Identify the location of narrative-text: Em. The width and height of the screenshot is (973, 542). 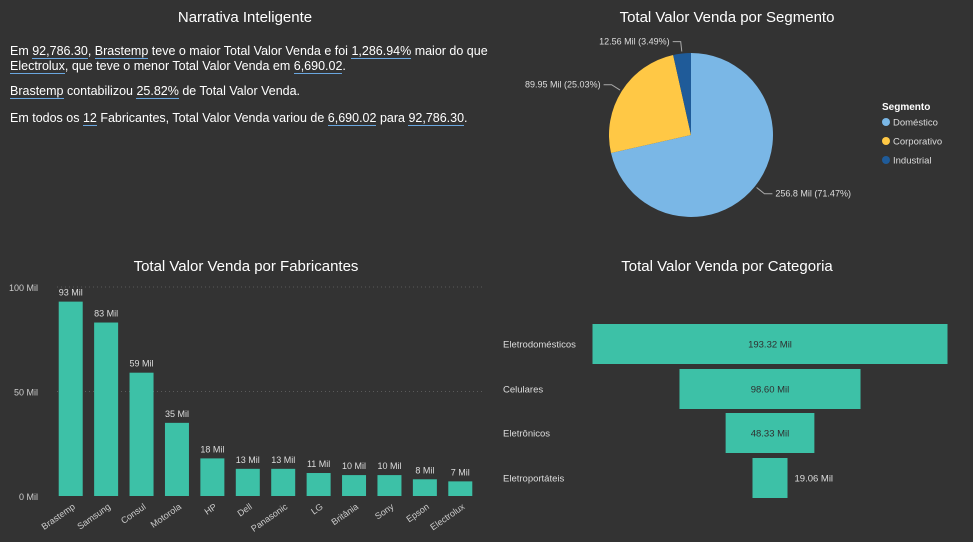
(21, 51).